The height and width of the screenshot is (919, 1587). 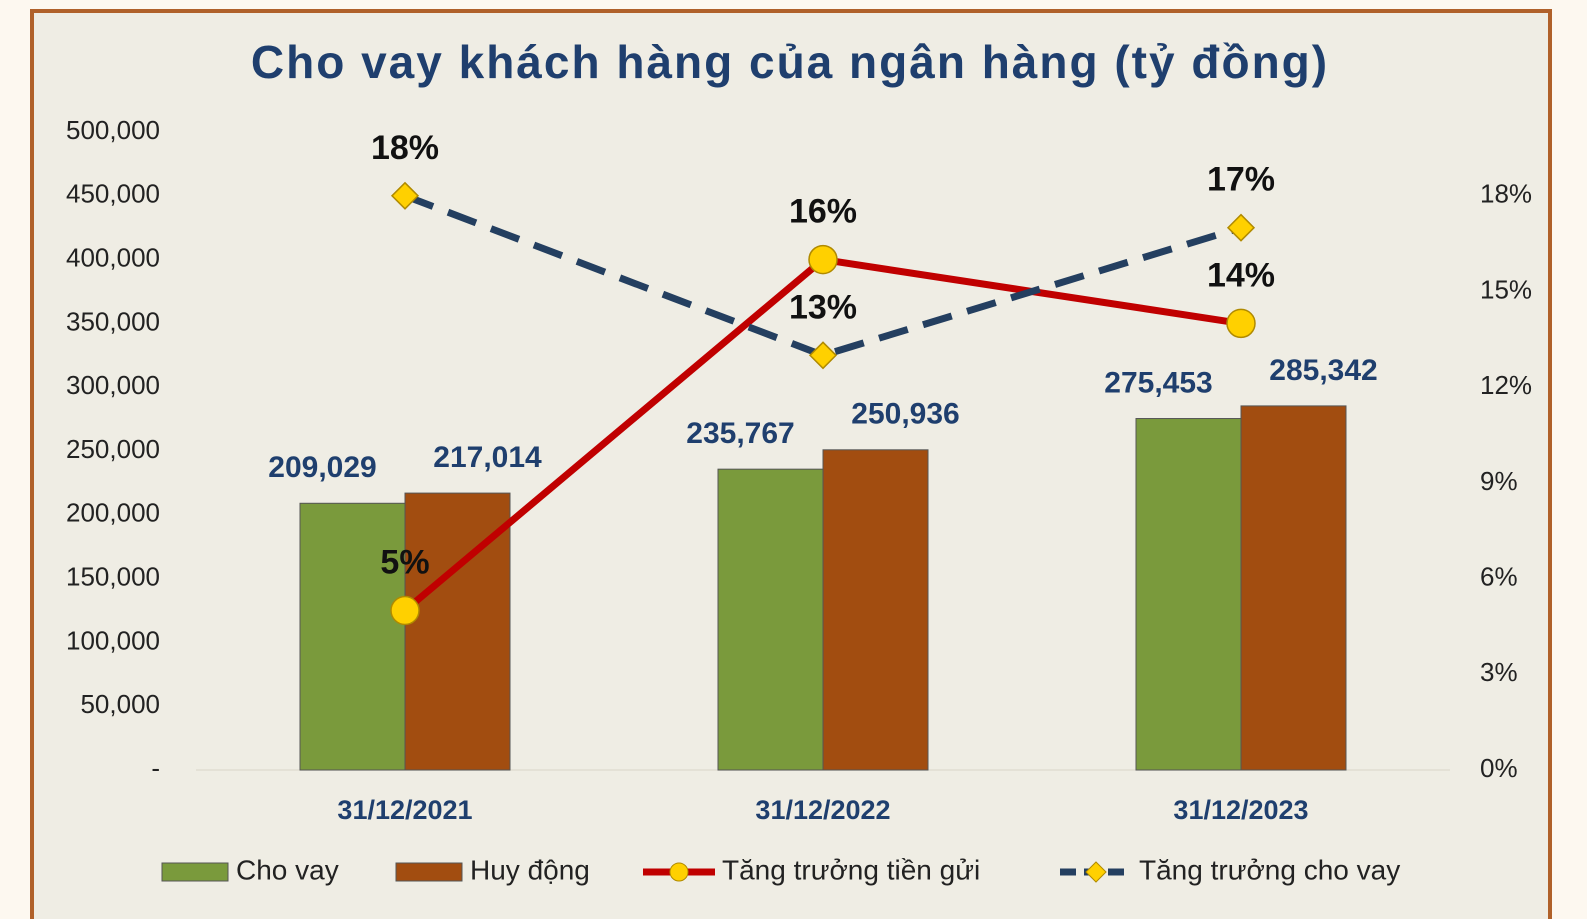 What do you see at coordinates (404, 810) in the screenshot?
I see `x-tick-label: 31/12/2021` at bounding box center [404, 810].